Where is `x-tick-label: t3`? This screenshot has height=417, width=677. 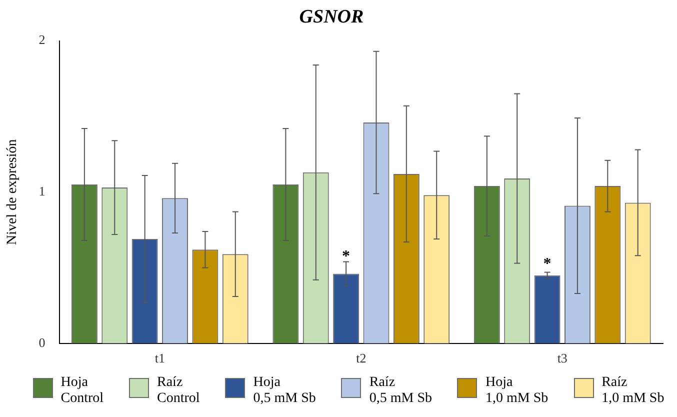 x-tick-label: t3 is located at coordinates (562, 358).